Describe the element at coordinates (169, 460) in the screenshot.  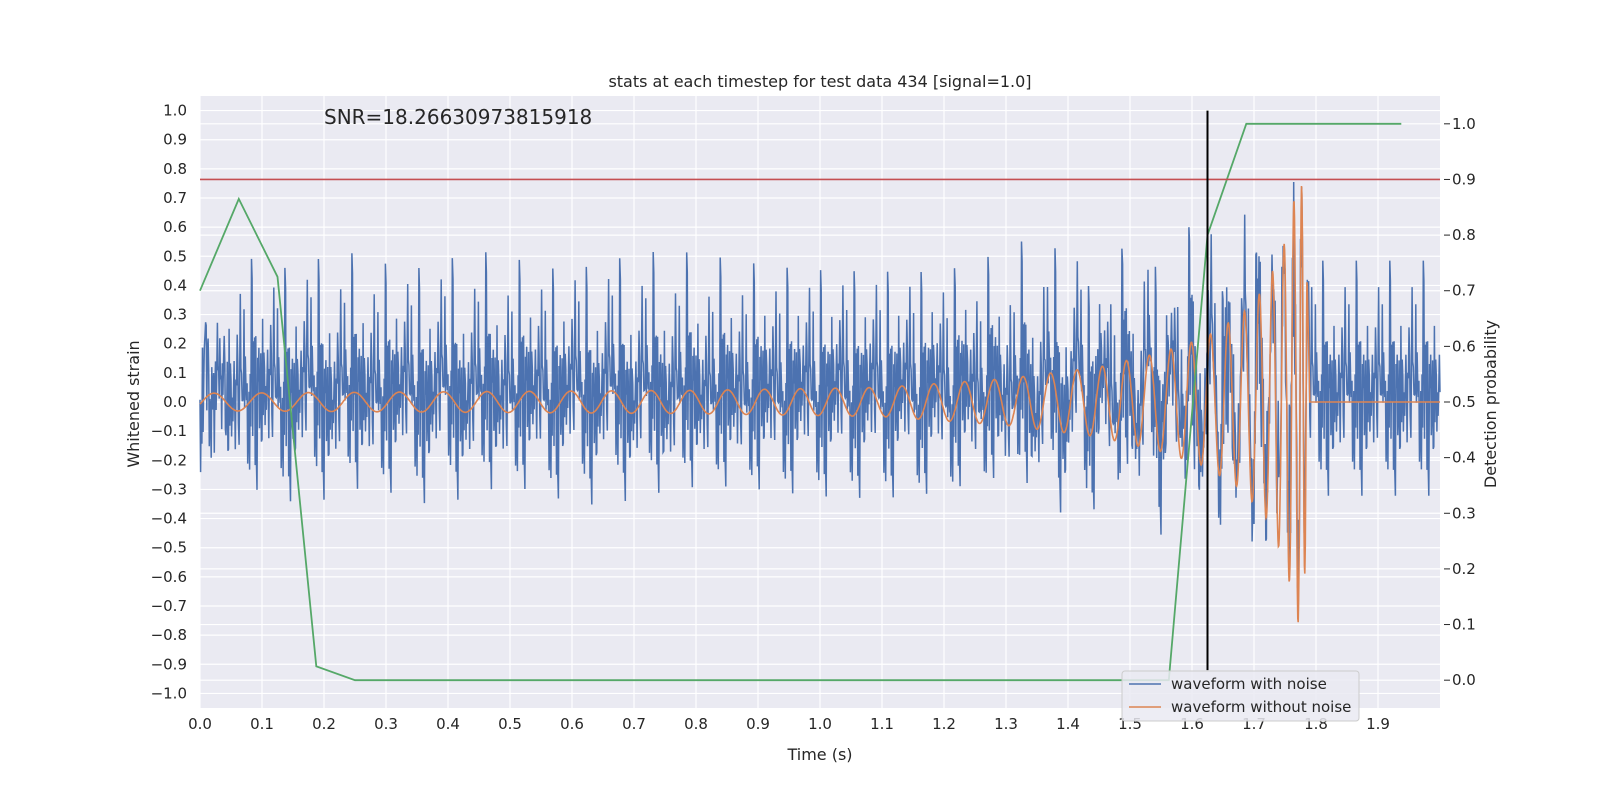
I see `y-left-tick-label: −0.2` at that location.